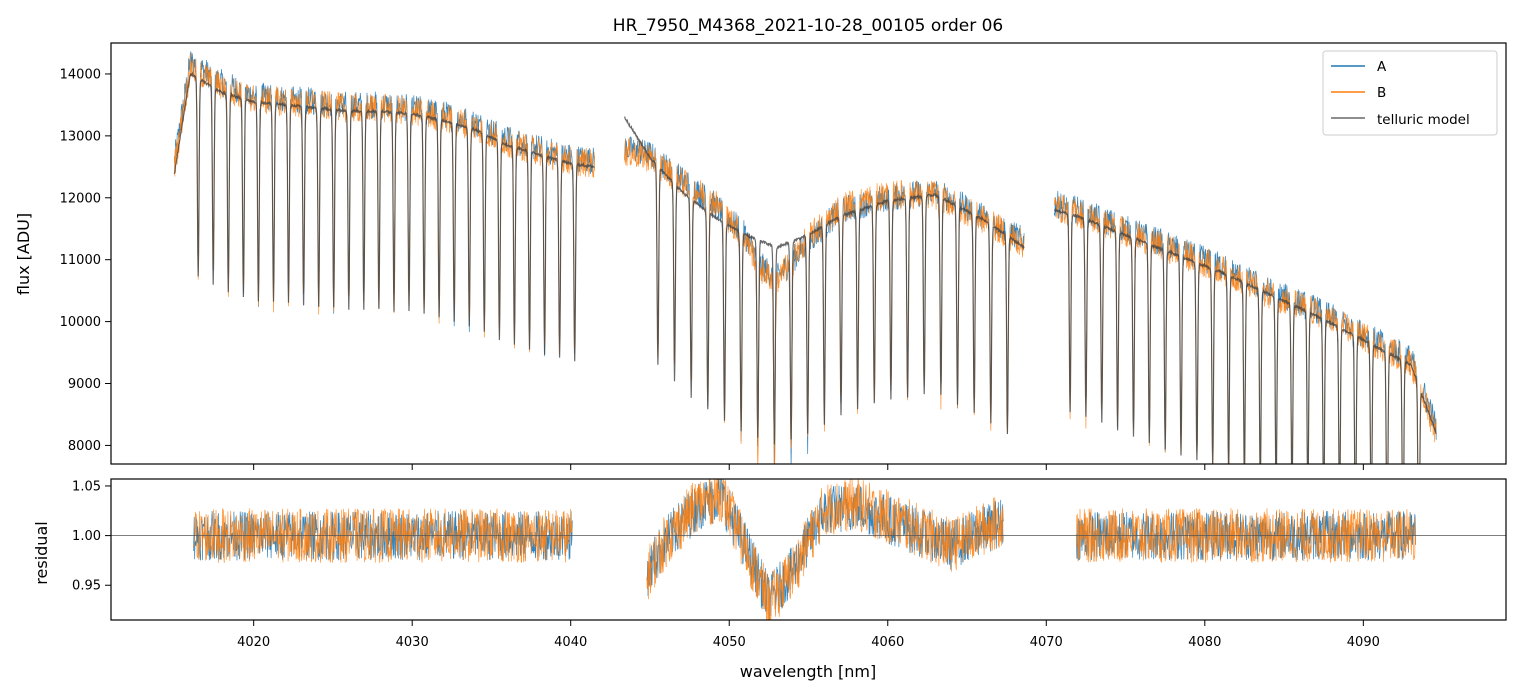 The image size is (1520, 696). What do you see at coordinates (86, 486) in the screenshot?
I see `residual-y-tick-label: 1.05` at bounding box center [86, 486].